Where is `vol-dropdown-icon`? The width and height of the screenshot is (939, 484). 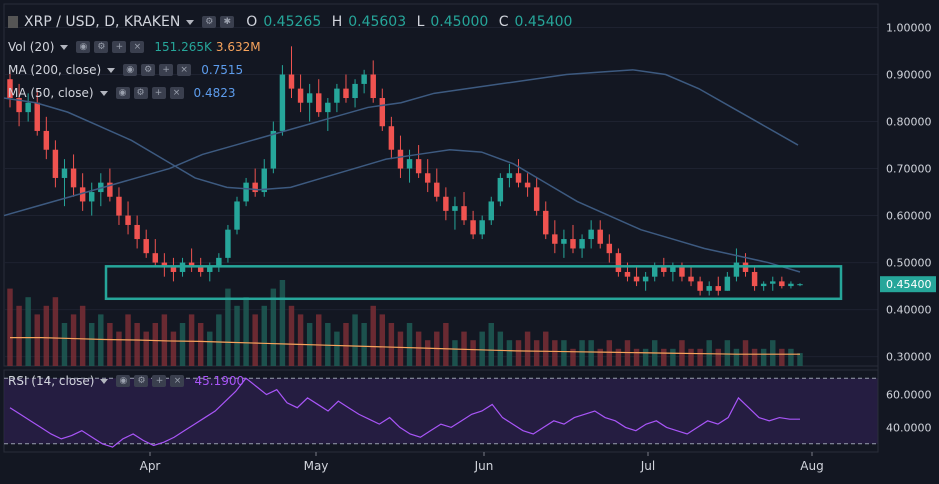
vol-dropdown-icon is located at coordinates (64, 47).